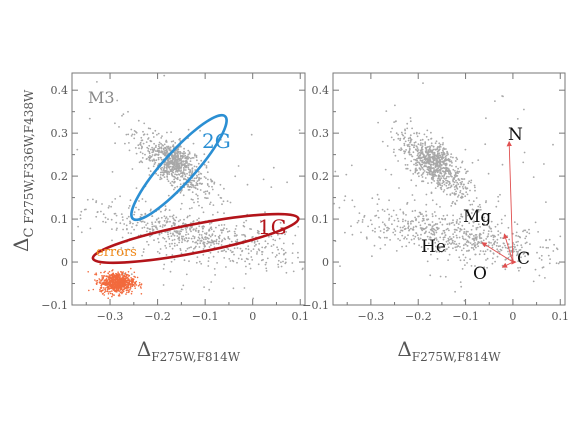 Image resolution: width=568 pixels, height=426 pixels. Describe the element at coordinates (321, 90) in the screenshot. I see `y-tick-label: 0.4` at that location.